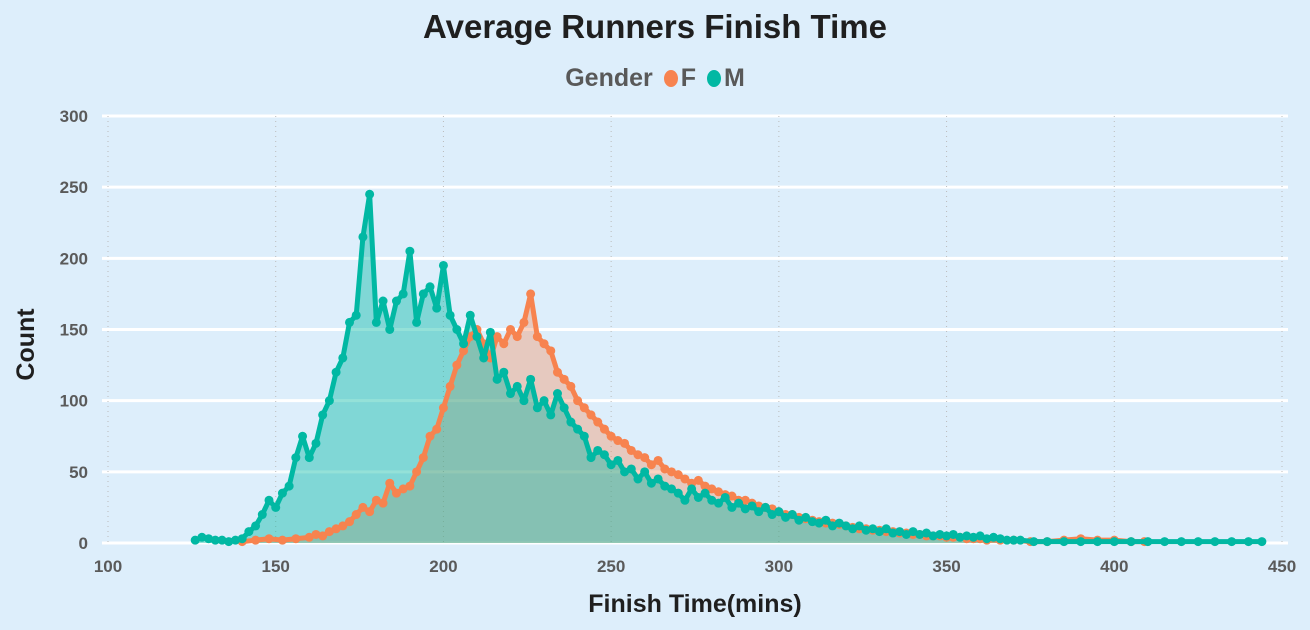  I want to click on y-tick-label: 0, so click(83, 543).